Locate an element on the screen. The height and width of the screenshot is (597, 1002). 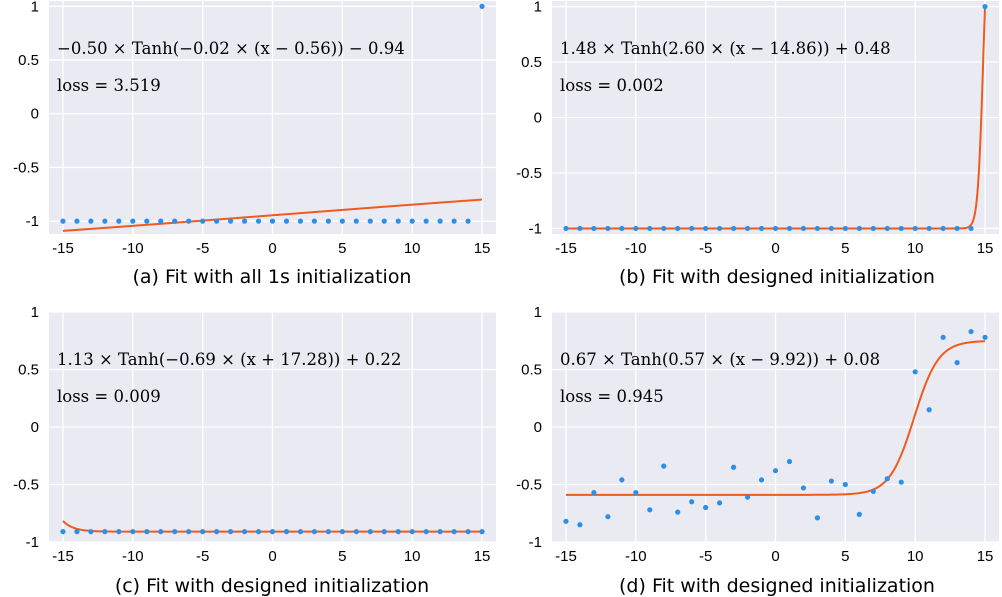
loss-label: loss = 0.002 is located at coordinates (612, 85).